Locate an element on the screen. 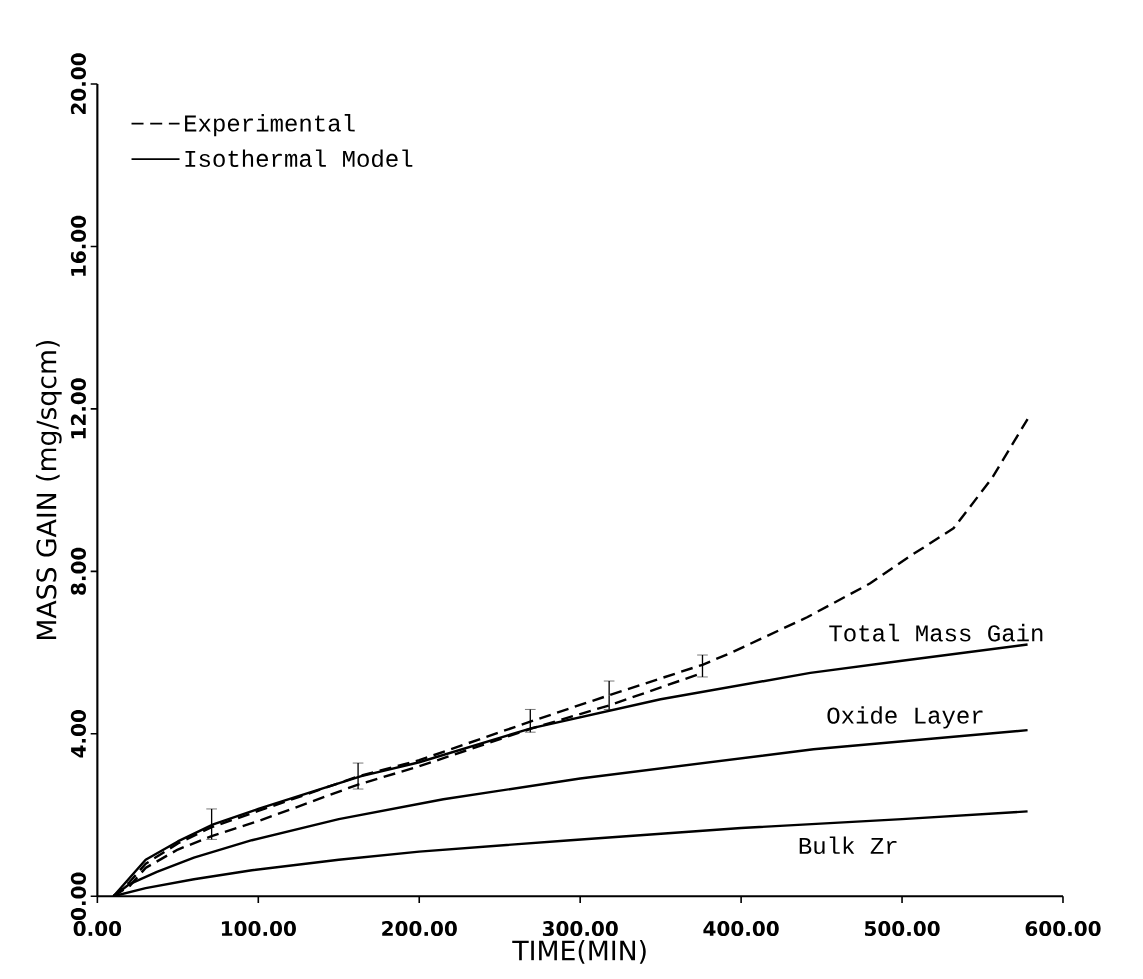 The height and width of the screenshot is (979, 1143). annotation: Oxide Layer is located at coordinates (905, 717).